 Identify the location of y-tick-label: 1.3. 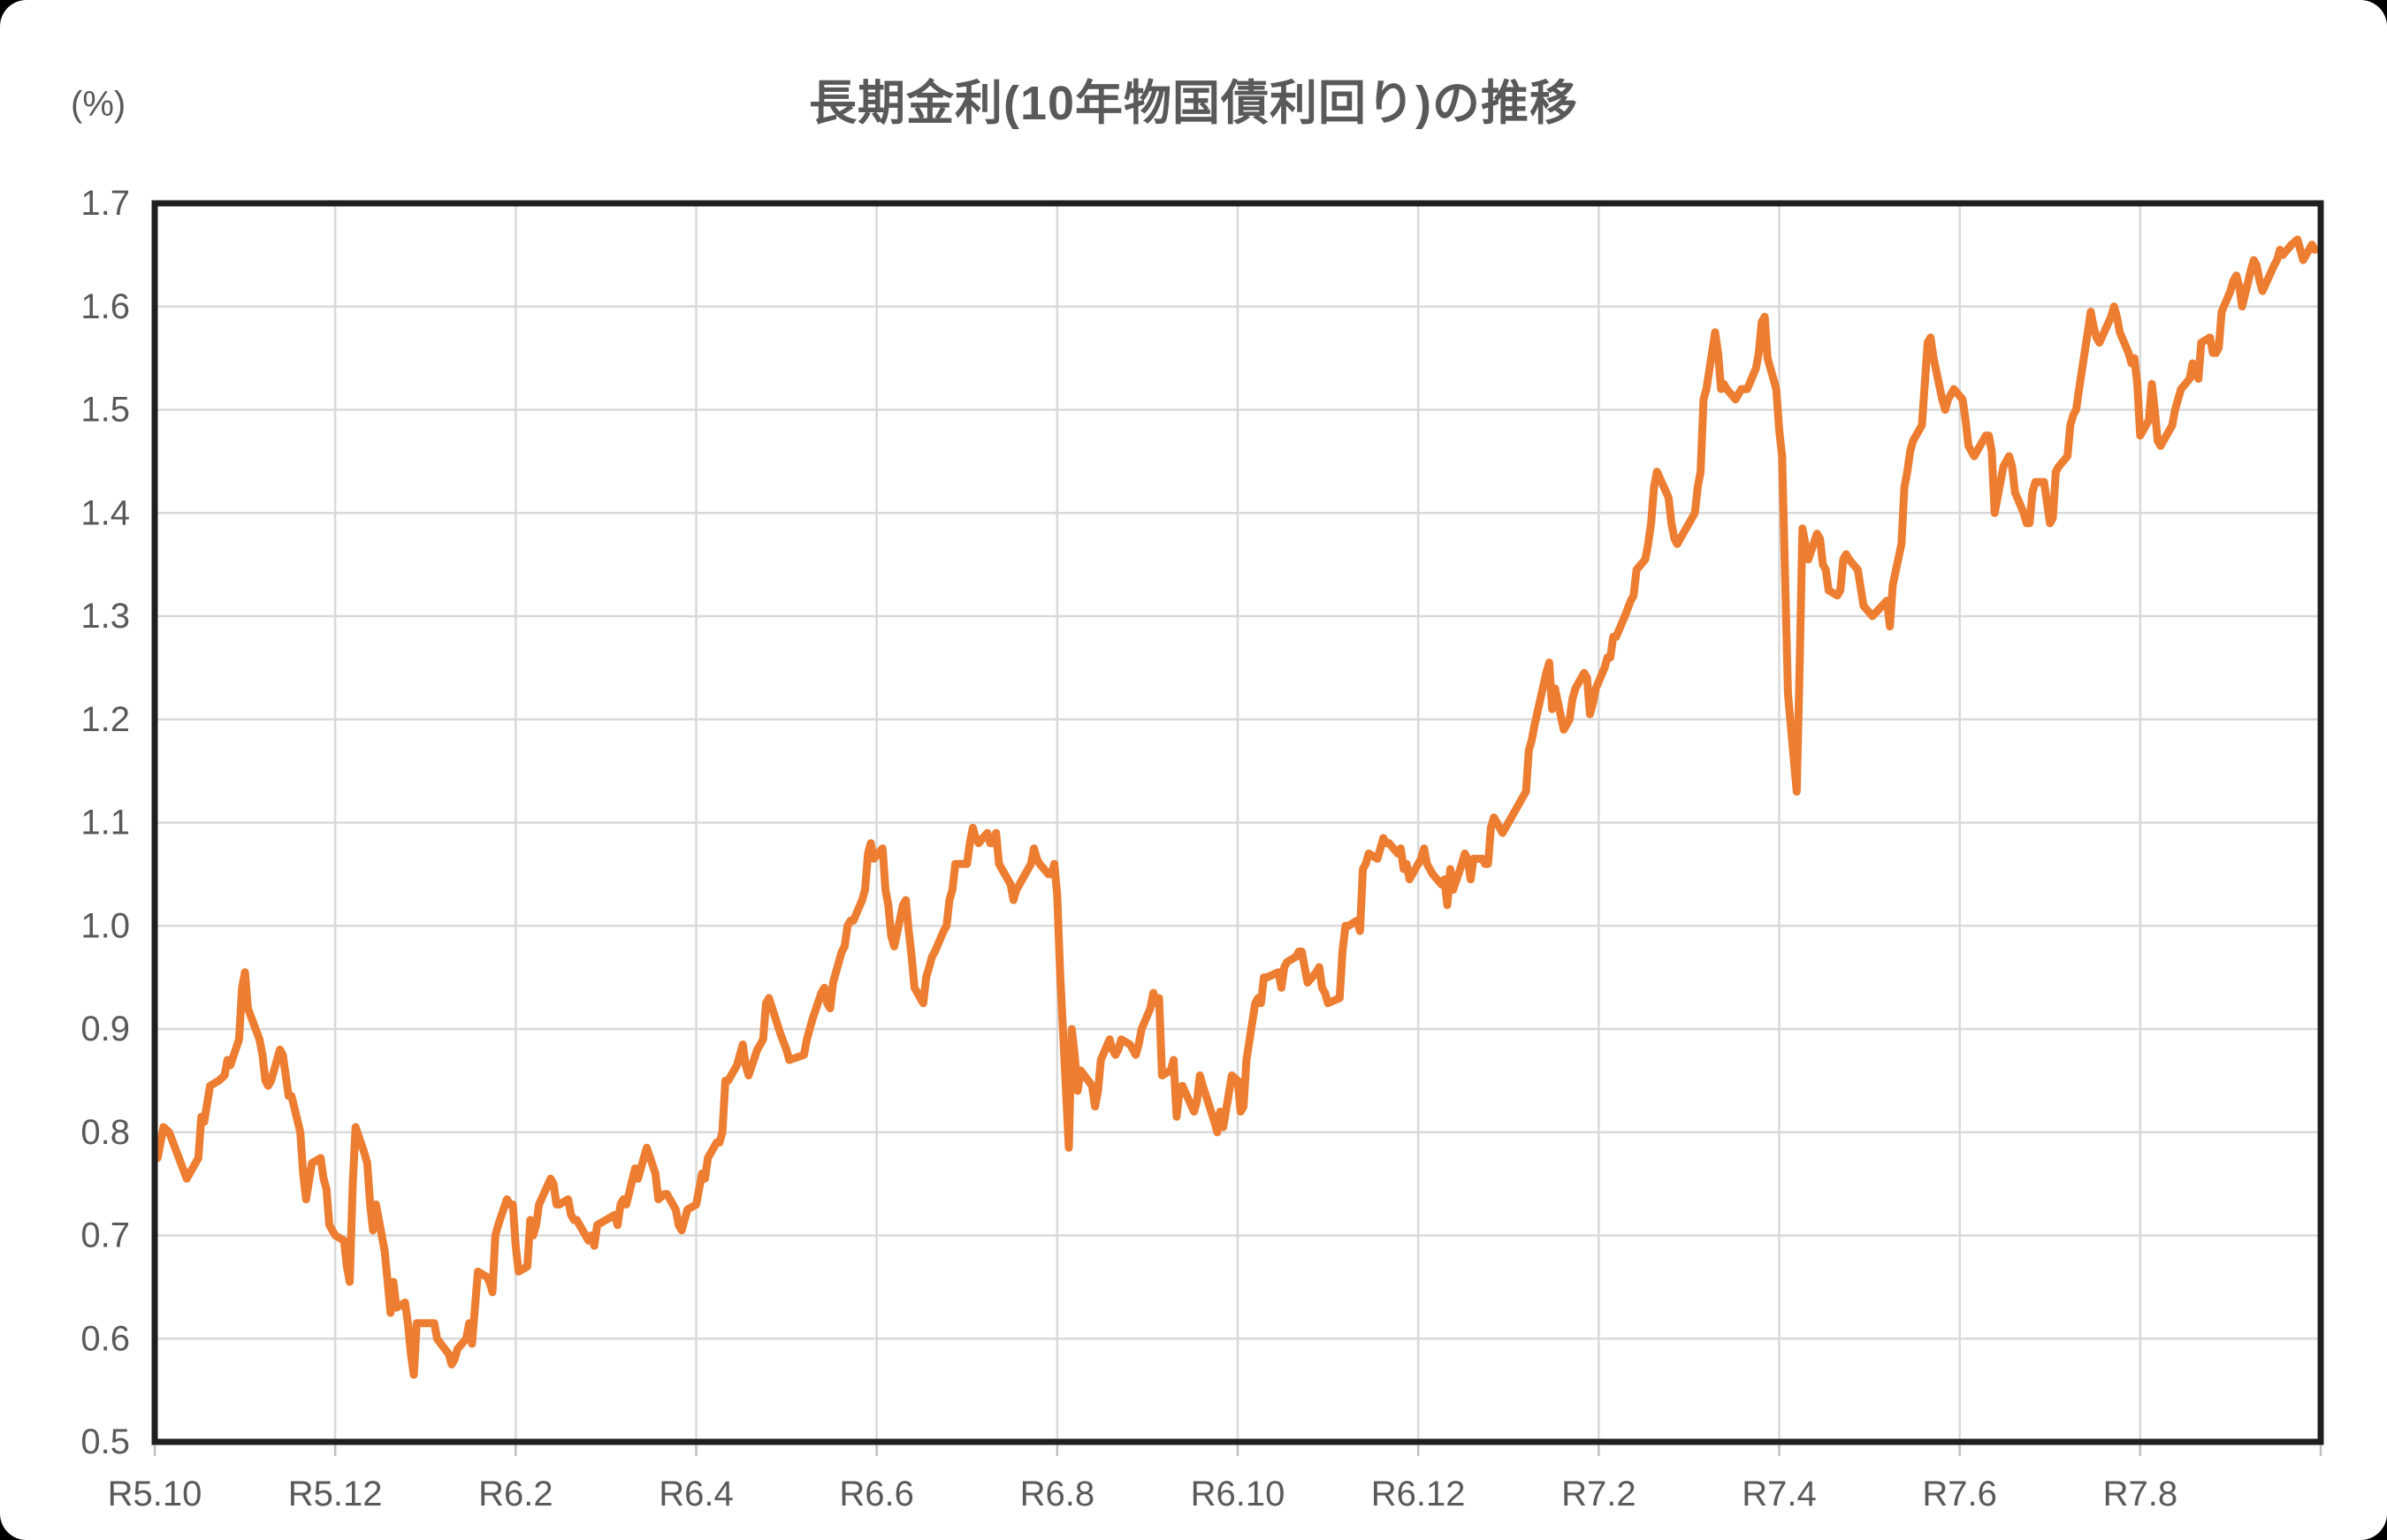
(105, 617).